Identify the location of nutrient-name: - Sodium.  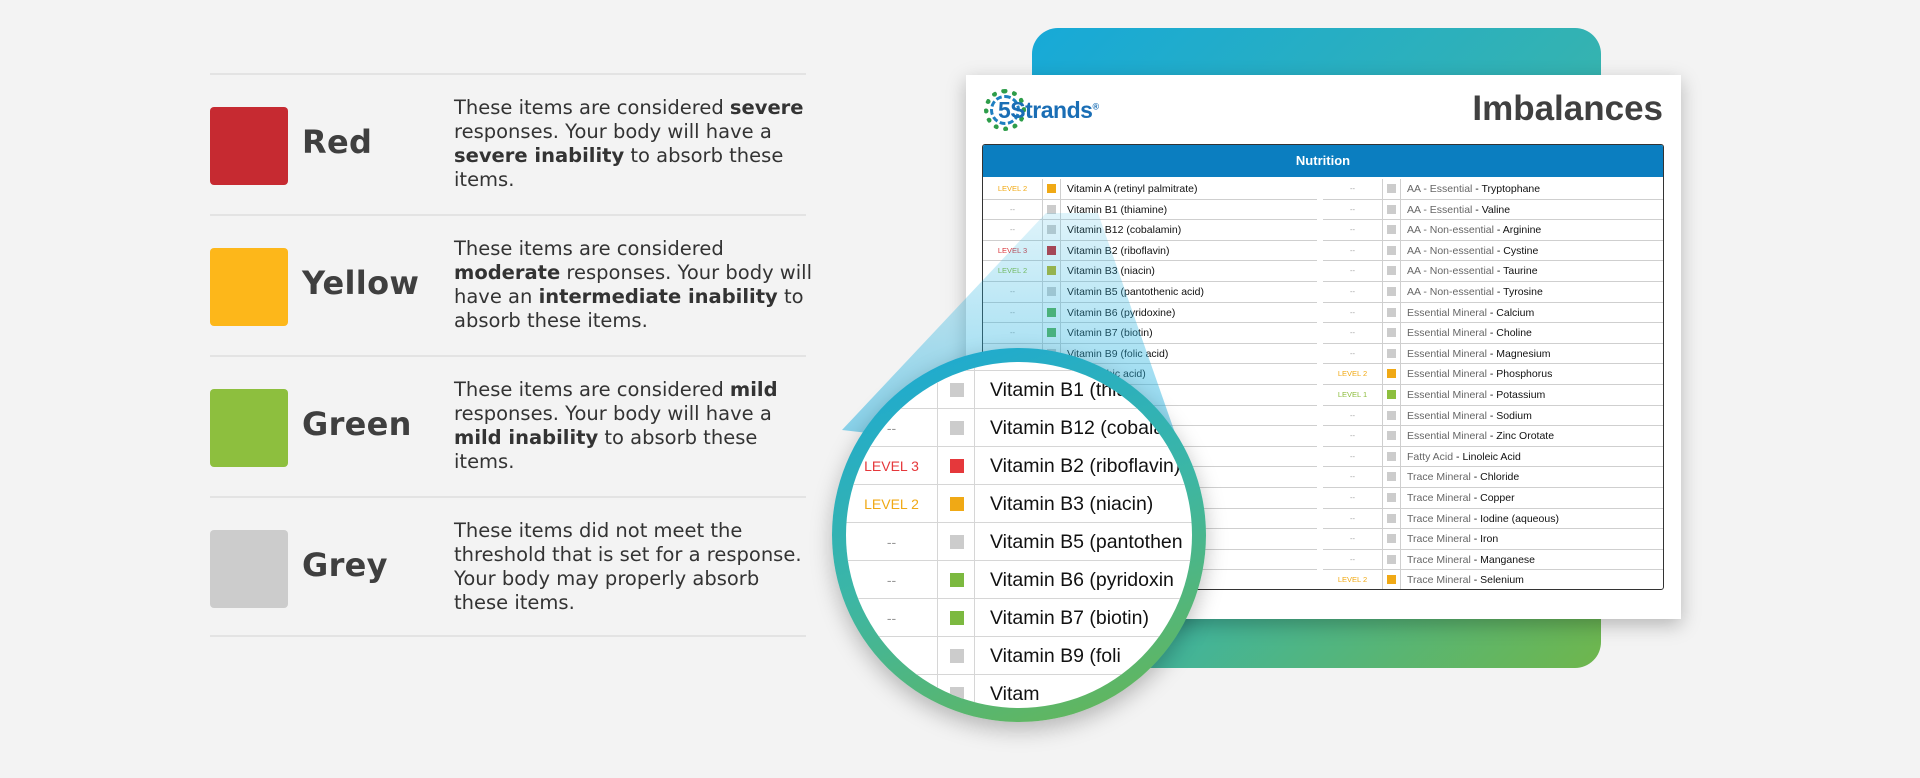
(1509, 415).